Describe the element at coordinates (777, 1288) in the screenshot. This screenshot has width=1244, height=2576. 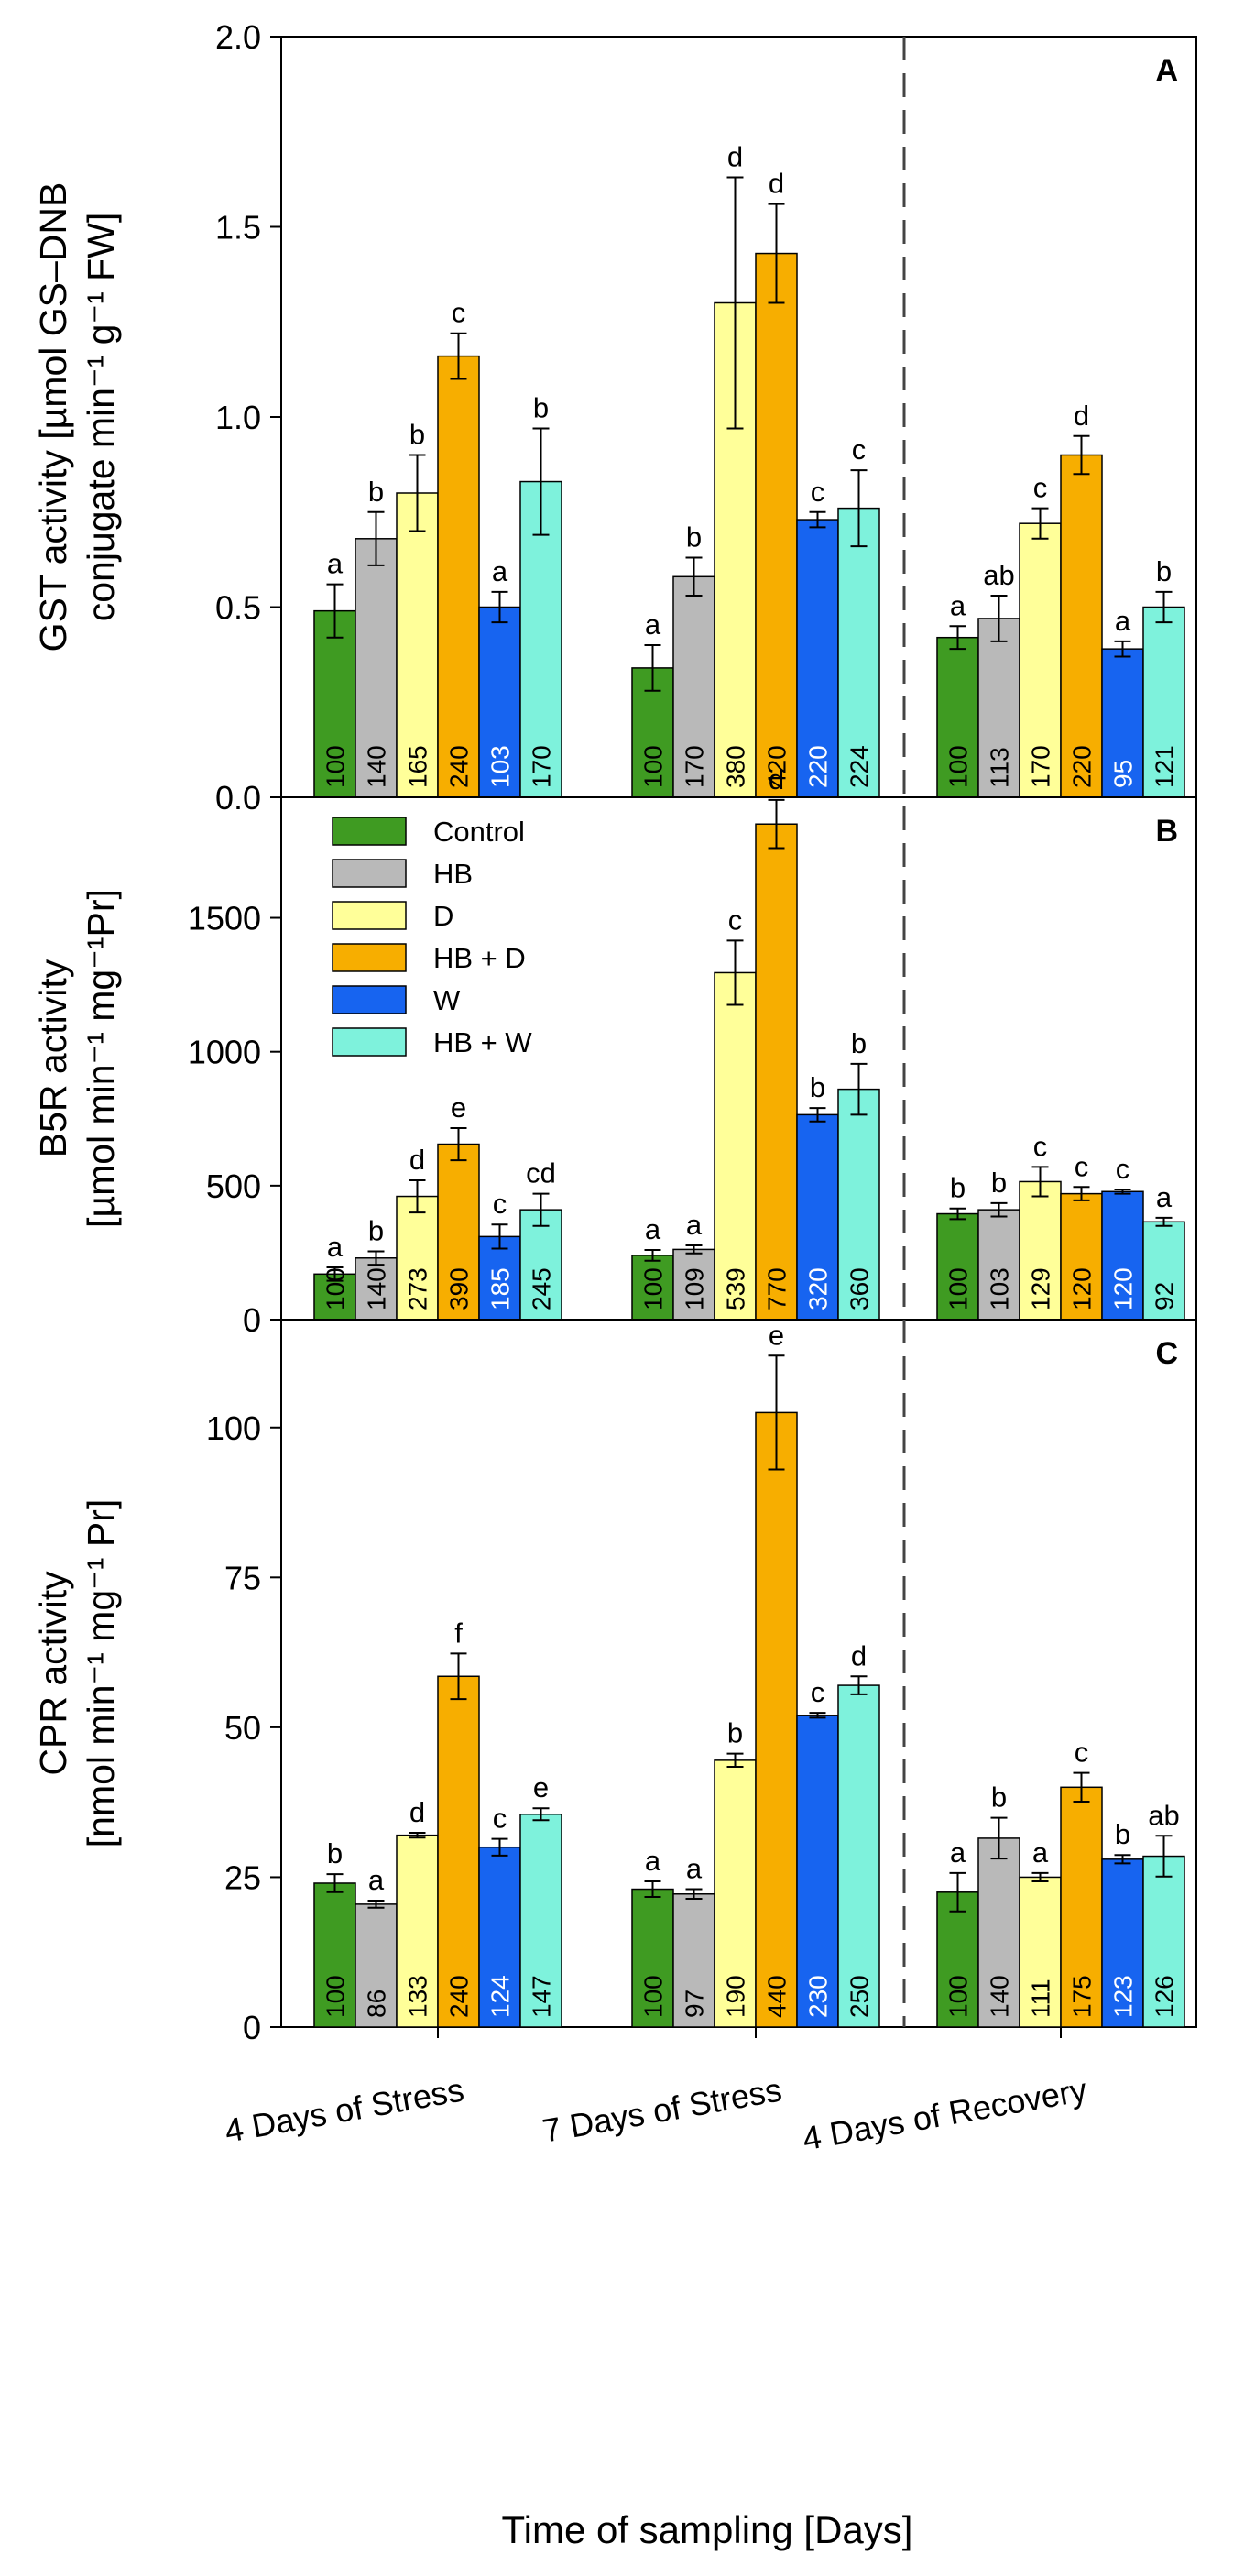
I see `percent-label: 770` at that location.